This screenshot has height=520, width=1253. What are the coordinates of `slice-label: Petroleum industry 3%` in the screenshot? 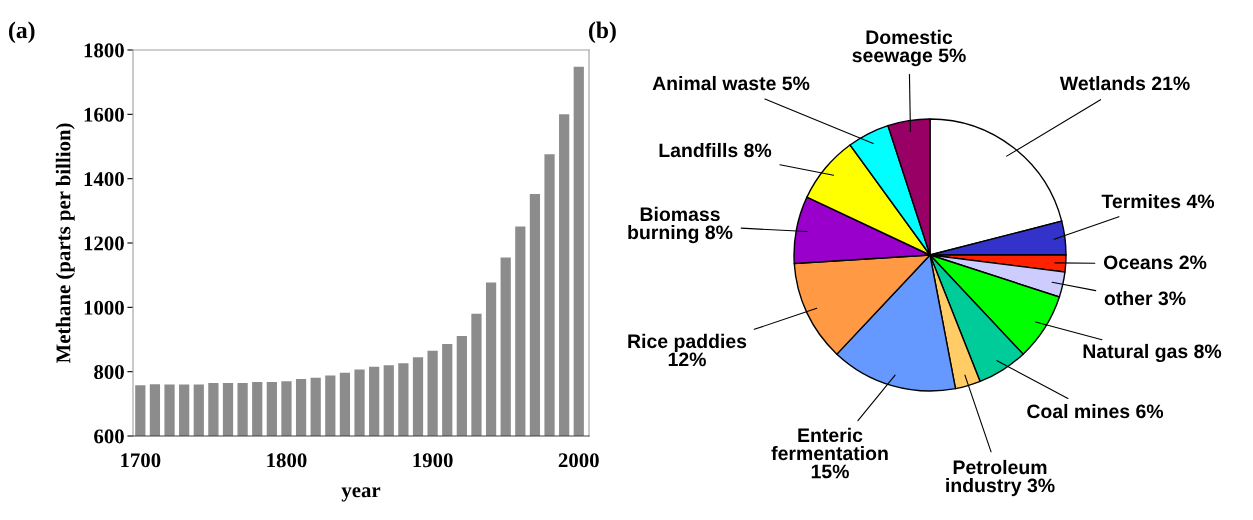 It's located at (1000, 478).